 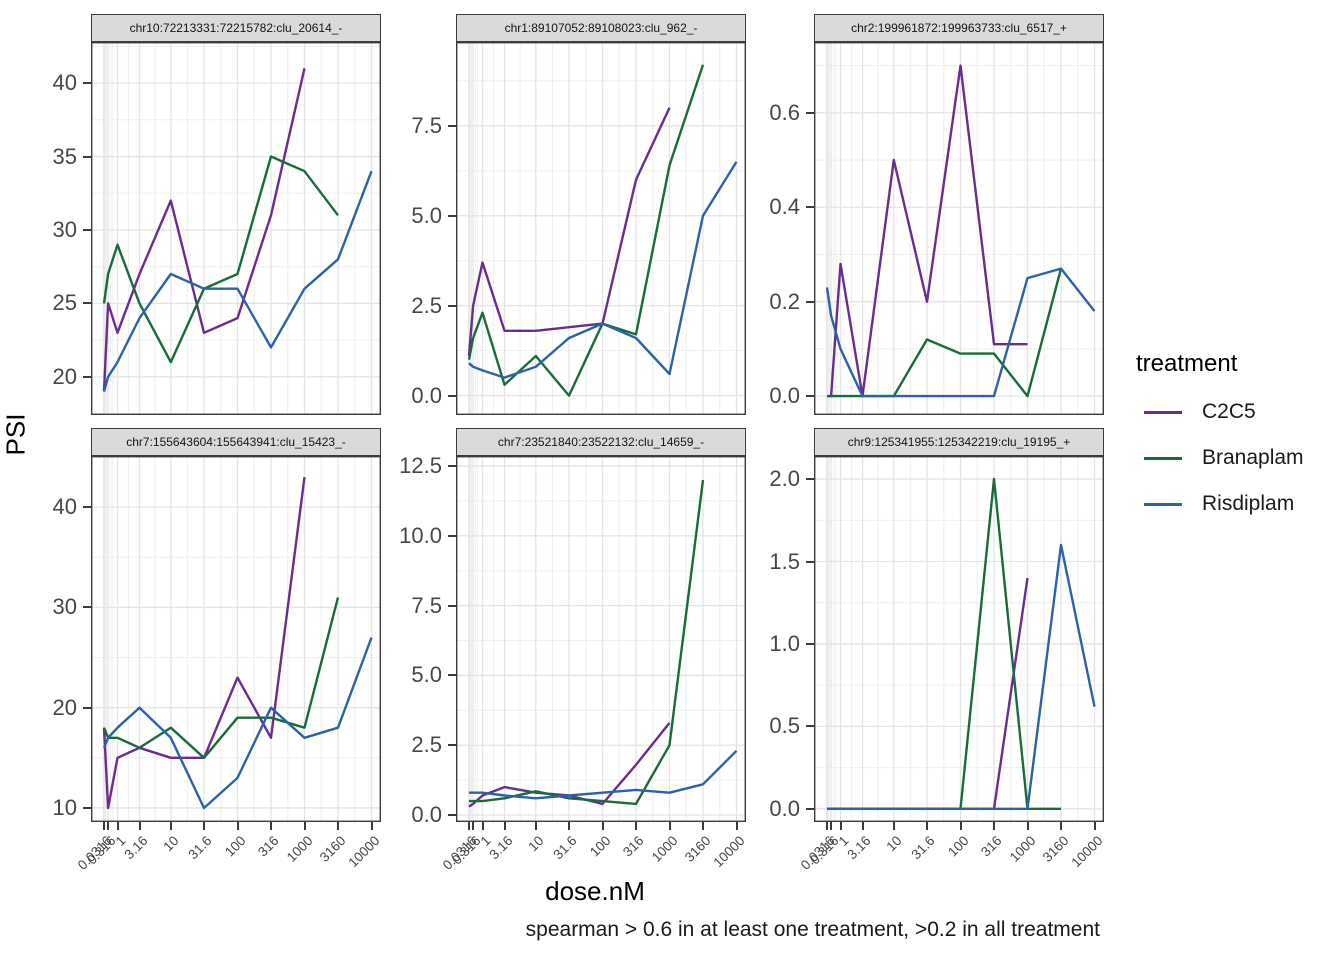 I want to click on facet-title: chr2:199961872:199963733:clu_6517_+, so click(x=959, y=28).